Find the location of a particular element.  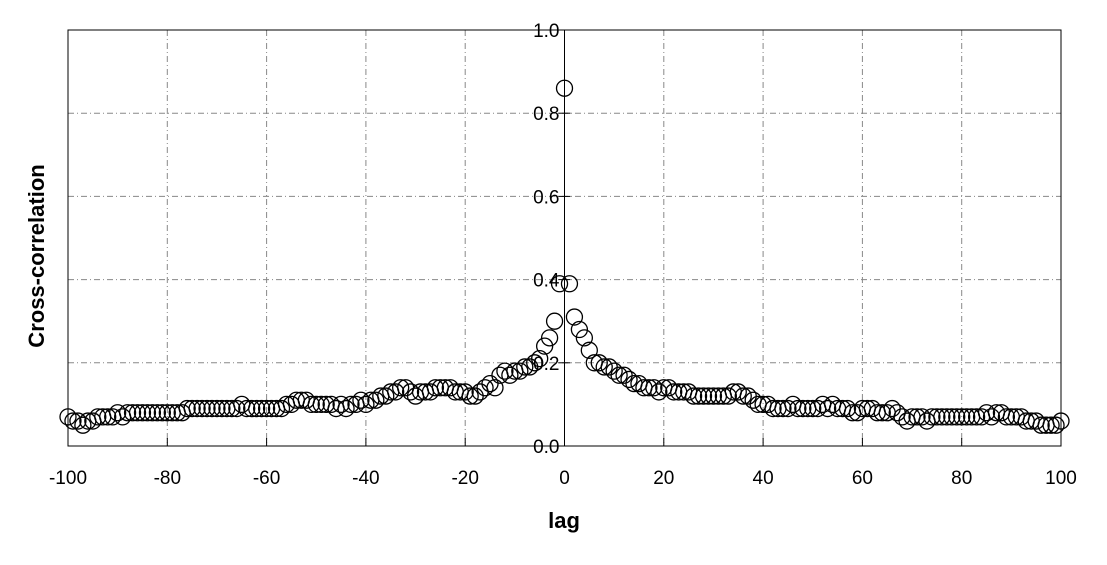

y-tick-label: 1.0 is located at coordinates (546, 31).